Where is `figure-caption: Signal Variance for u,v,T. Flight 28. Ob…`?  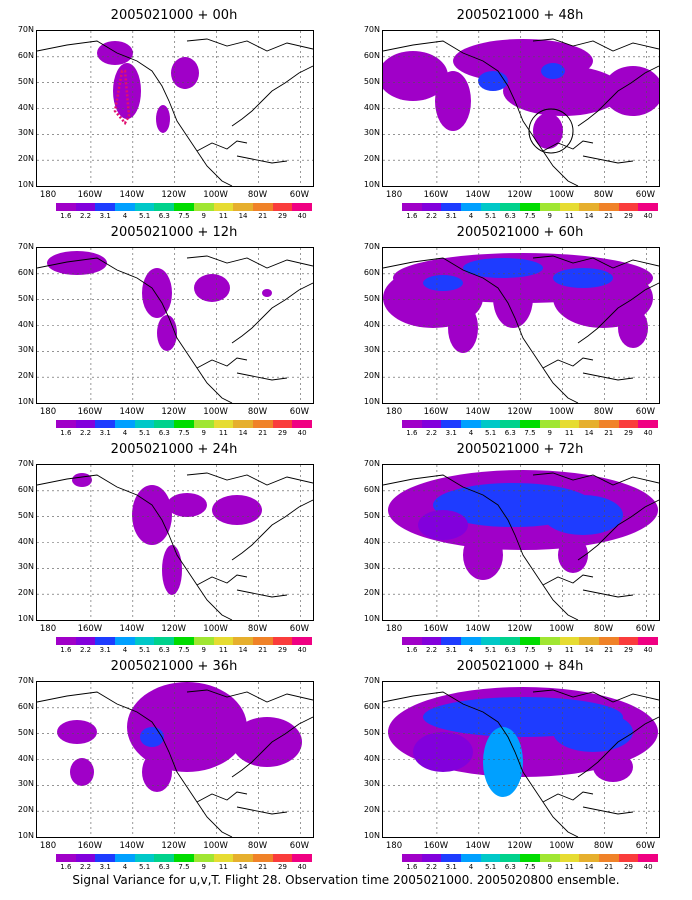 figure-caption: Signal Variance for u,v,T. Flight 28. Ob… is located at coordinates (346, 880).